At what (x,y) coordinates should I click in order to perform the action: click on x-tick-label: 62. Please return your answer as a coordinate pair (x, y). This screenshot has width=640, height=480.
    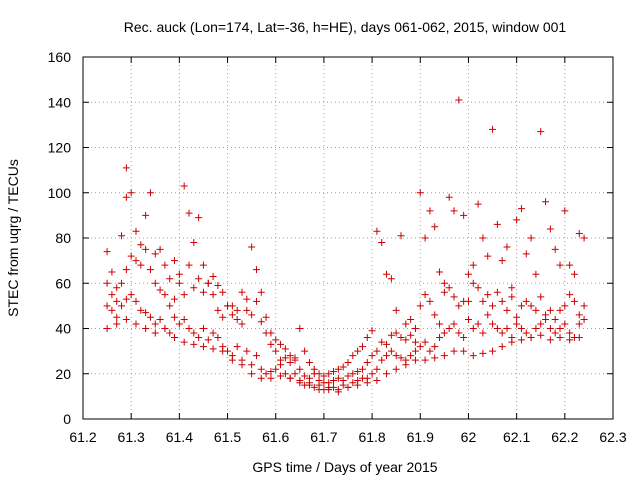
    Looking at the image, I should click on (469, 437).